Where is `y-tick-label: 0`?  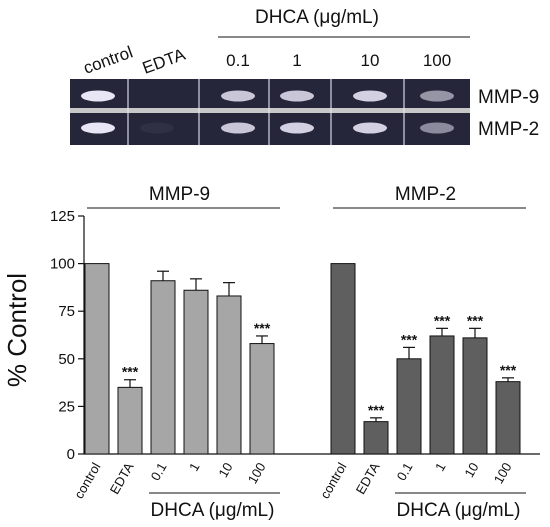 y-tick-label: 0 is located at coordinates (71, 454).